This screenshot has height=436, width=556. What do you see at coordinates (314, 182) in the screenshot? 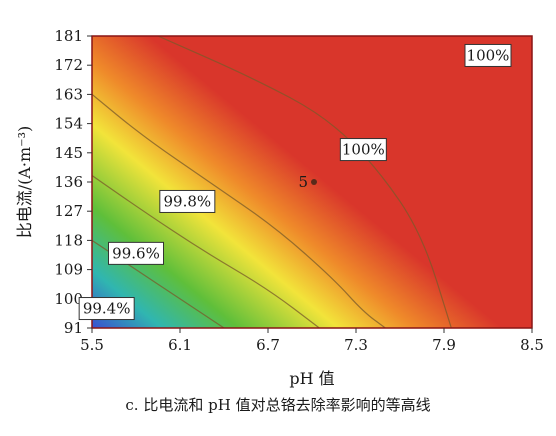
I see `center-point-marker` at bounding box center [314, 182].